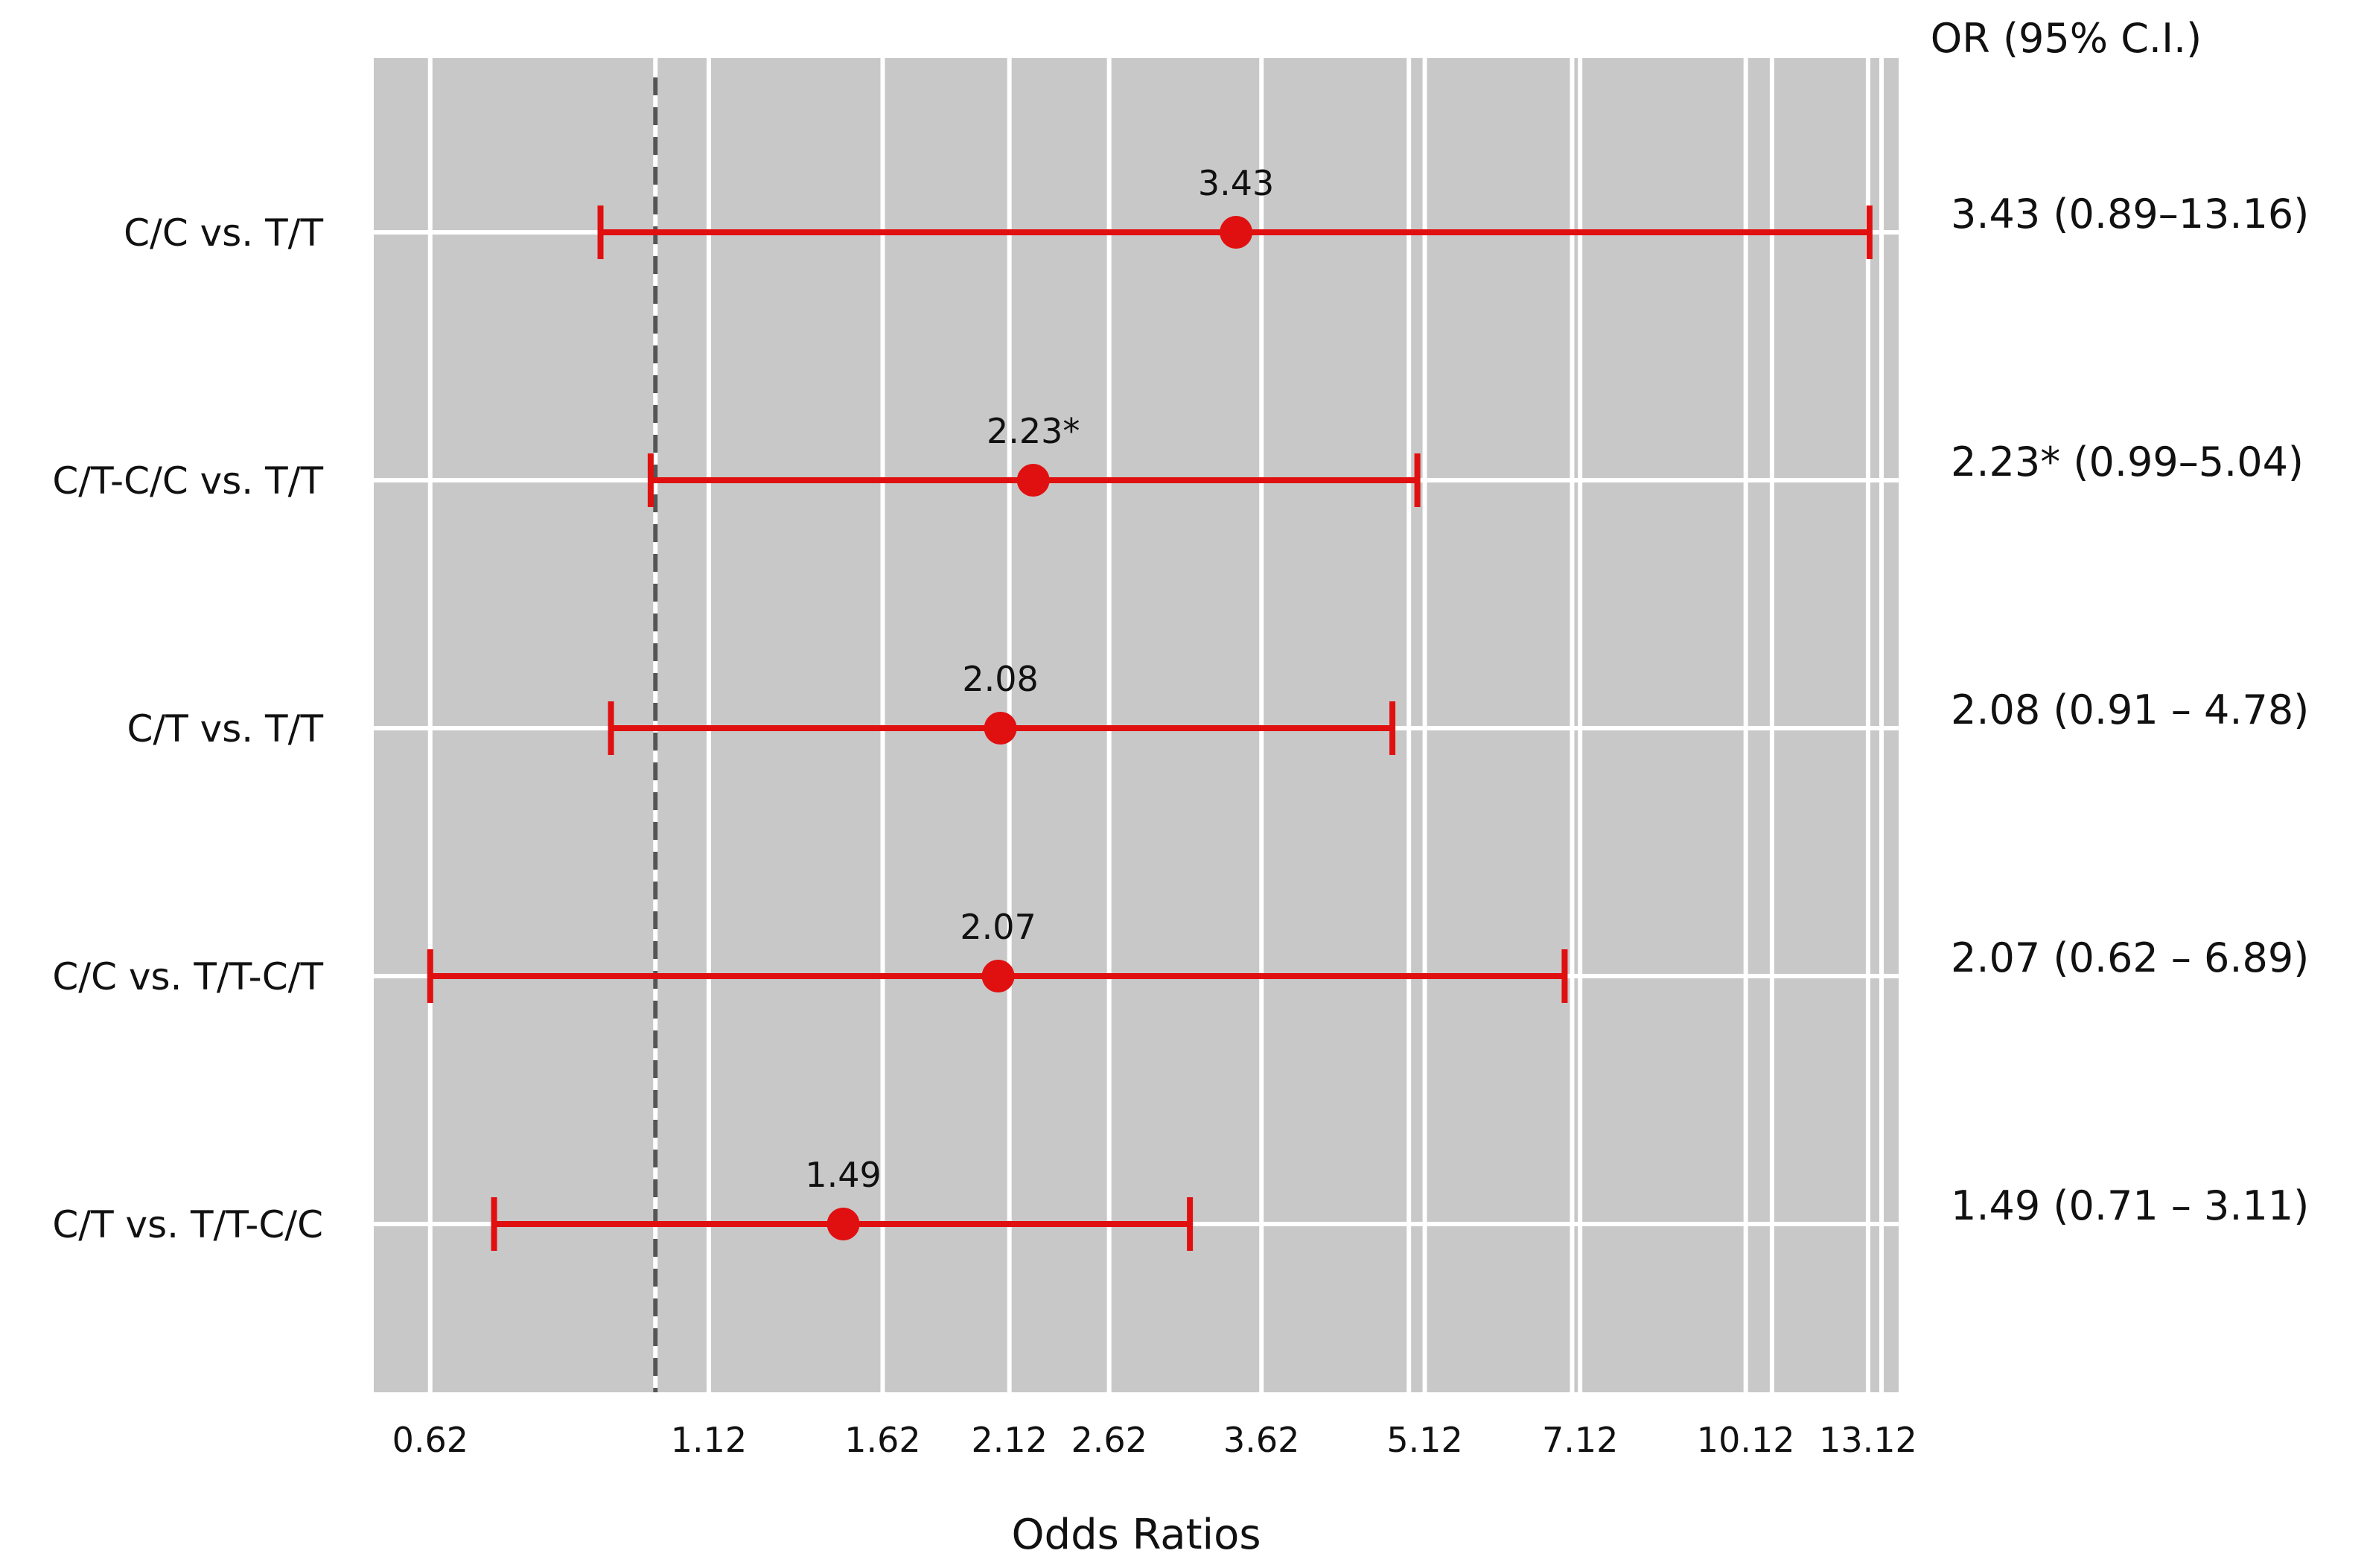 Image resolution: width=2364 pixels, height=1568 pixels. I want to click on ci-text: 2.23* (0.99–5.04), so click(2127, 462).